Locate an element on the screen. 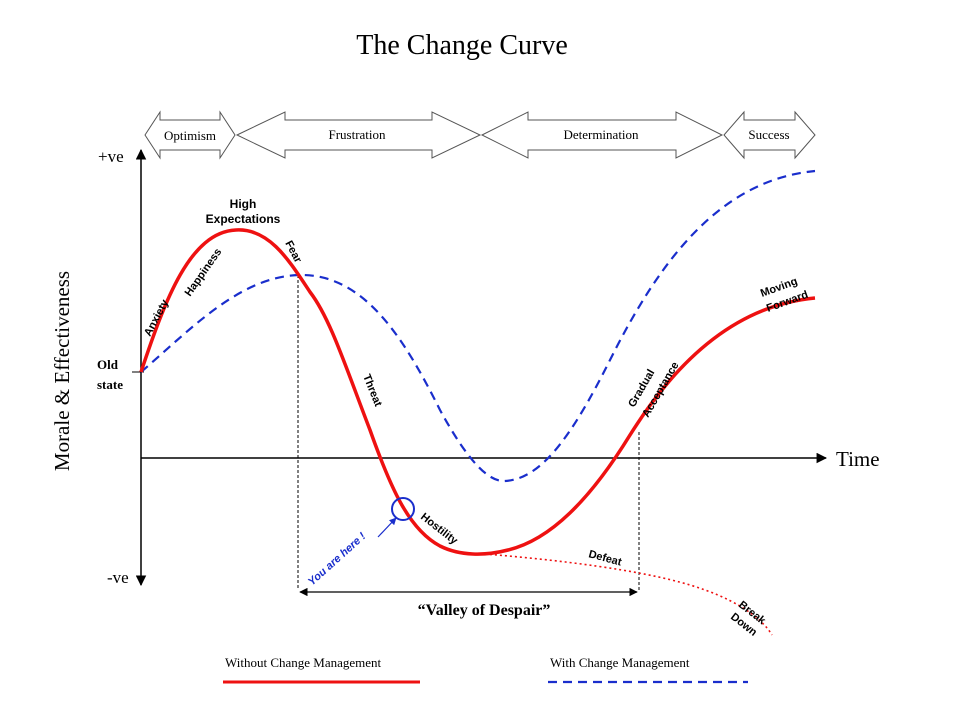  stage-high-expectations-line1: High is located at coordinates (243, 204).